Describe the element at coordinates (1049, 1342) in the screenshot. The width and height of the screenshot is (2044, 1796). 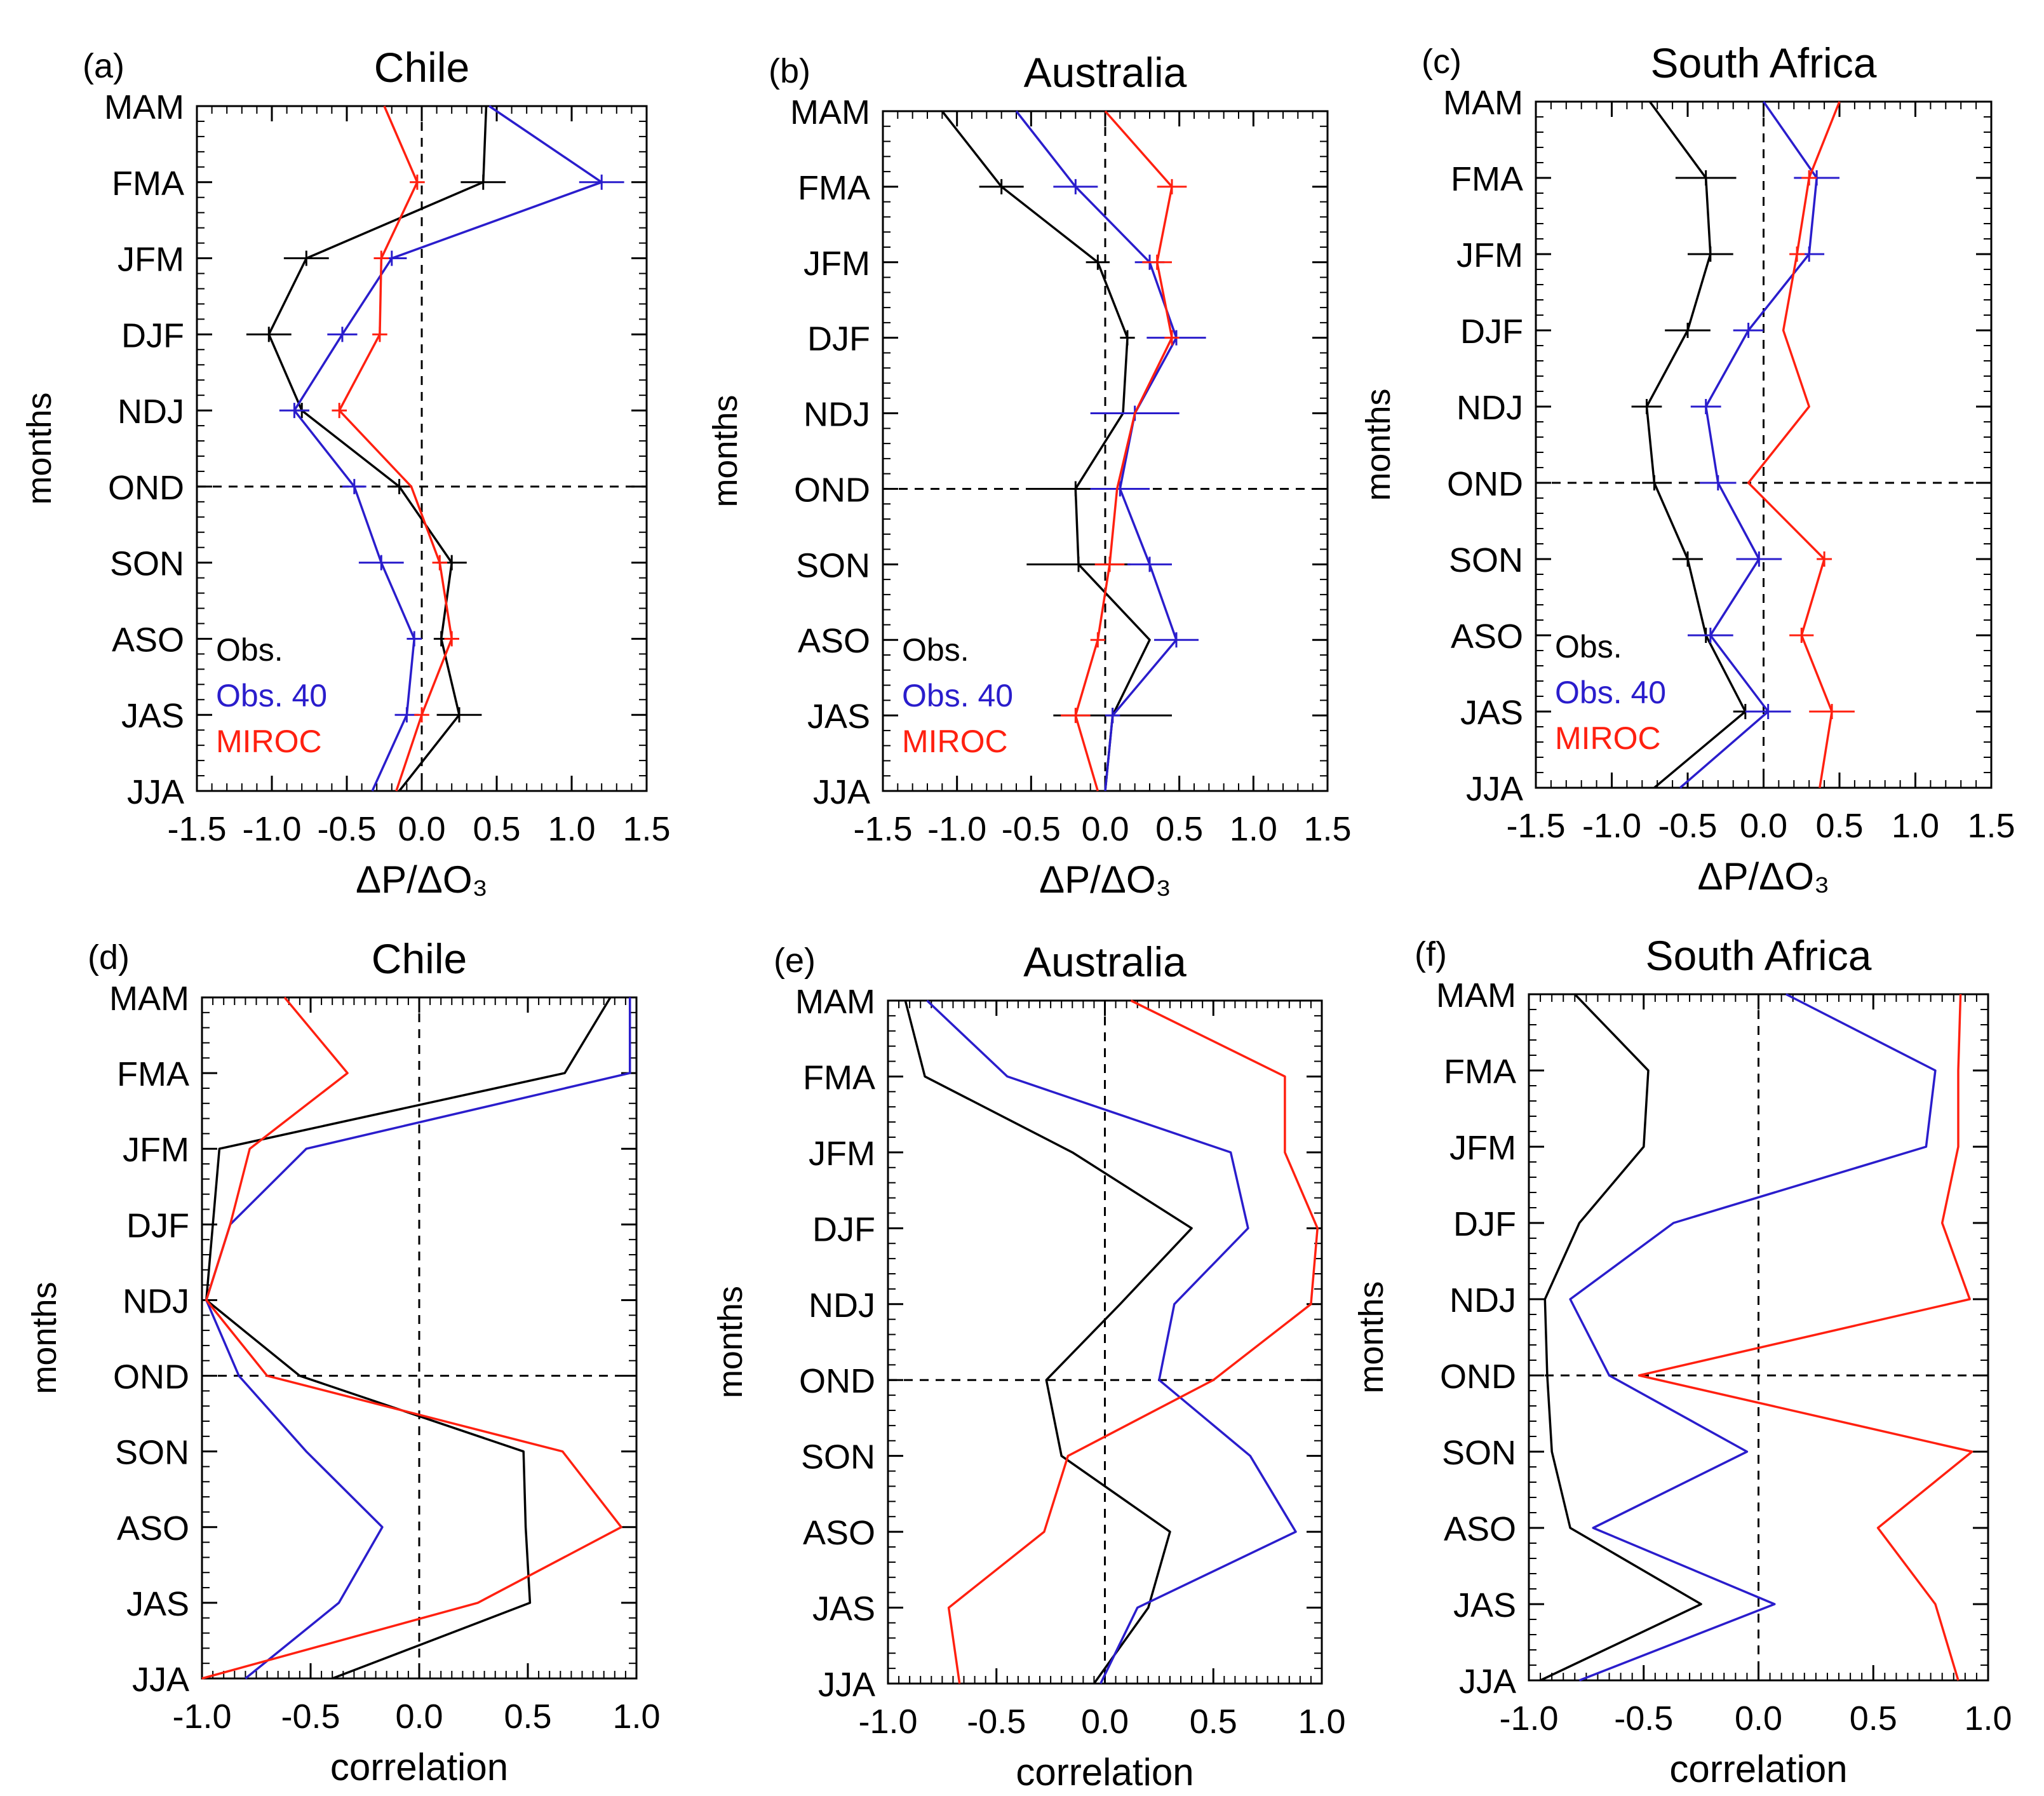
I see `series-obs-line` at that location.